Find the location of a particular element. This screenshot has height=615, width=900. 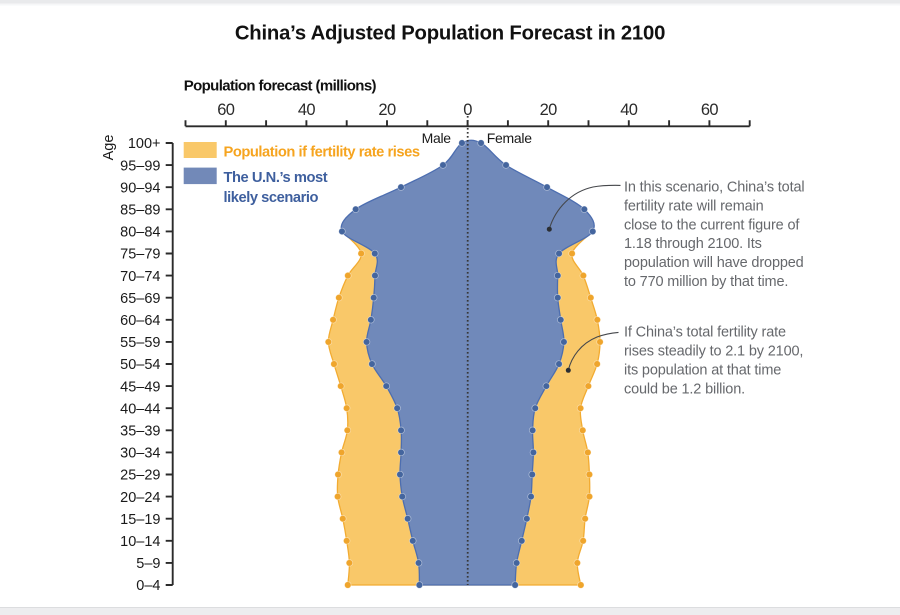

svg-text: population will have dropped is located at coordinates (714, 263).